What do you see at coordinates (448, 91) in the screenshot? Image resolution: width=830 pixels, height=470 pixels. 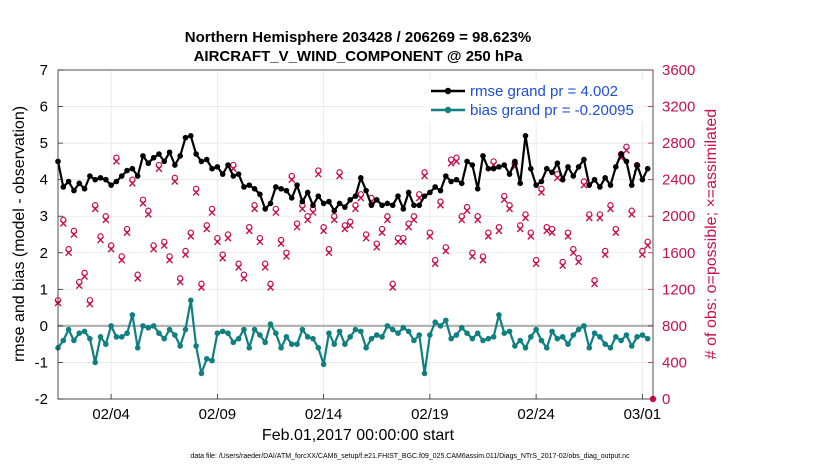 I see `legend-rmse-marker` at bounding box center [448, 91].